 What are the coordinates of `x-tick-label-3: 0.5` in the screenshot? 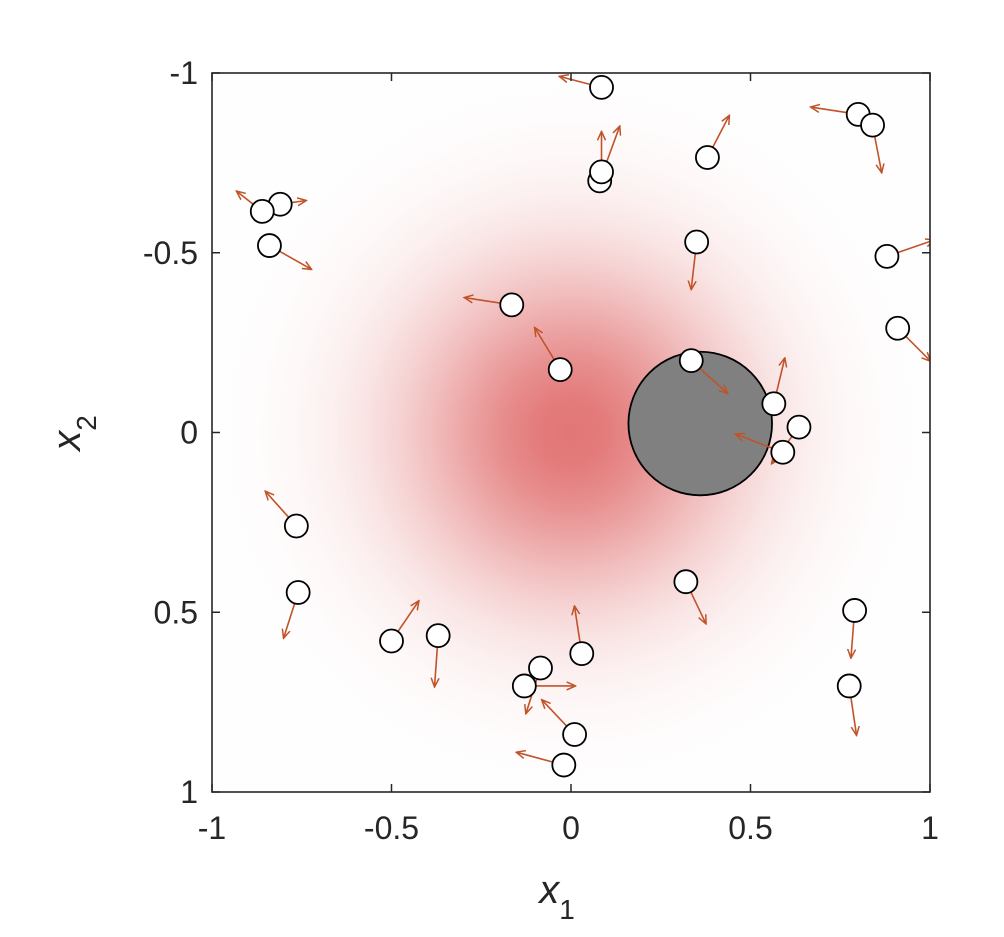 It's located at (750, 828).